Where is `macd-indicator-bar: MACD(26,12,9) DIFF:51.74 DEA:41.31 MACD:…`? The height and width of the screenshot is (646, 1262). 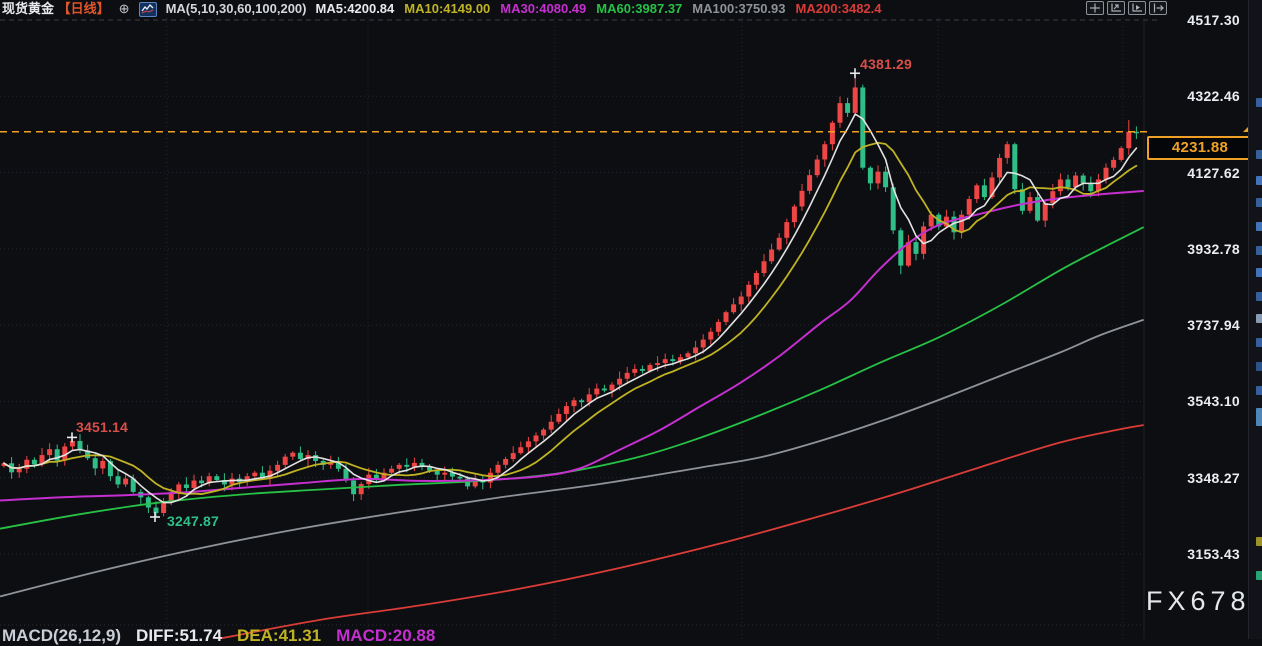
macd-indicator-bar: MACD(26,12,9) DIFF:51.74 DEA:41.31 MACD:… is located at coordinates (218, 636).